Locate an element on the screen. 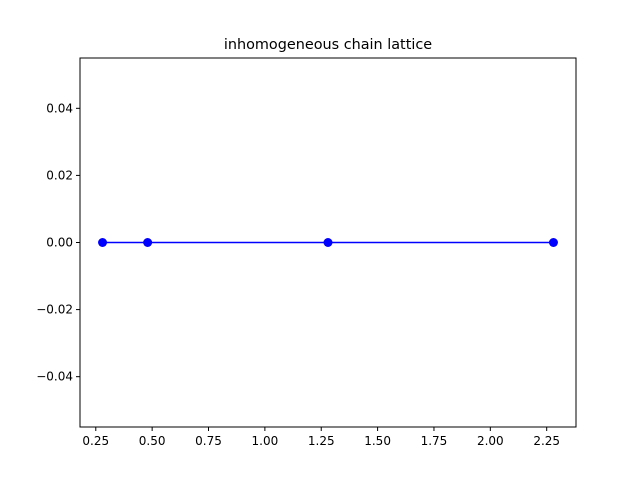 This screenshot has height=480, width=640. x-tick-label: 1.50 is located at coordinates (377, 441).